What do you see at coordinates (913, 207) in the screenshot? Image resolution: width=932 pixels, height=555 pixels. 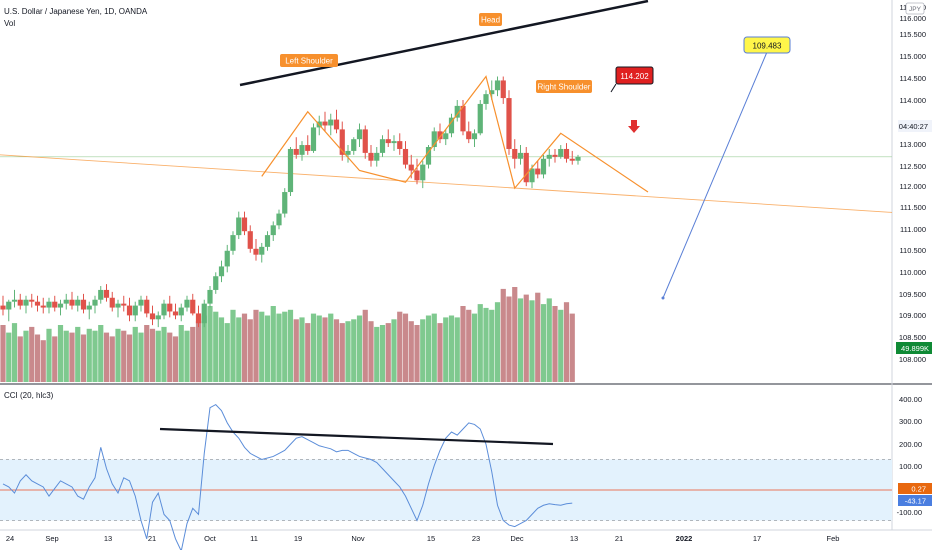 I see `price-tick-label: 111.500` at bounding box center [913, 207].